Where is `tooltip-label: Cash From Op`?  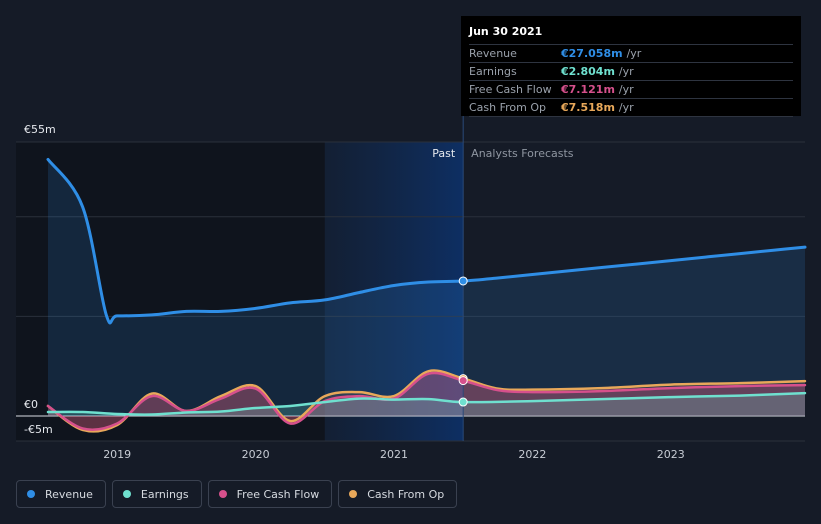
tooltip-label: Cash From Op is located at coordinates (508, 107).